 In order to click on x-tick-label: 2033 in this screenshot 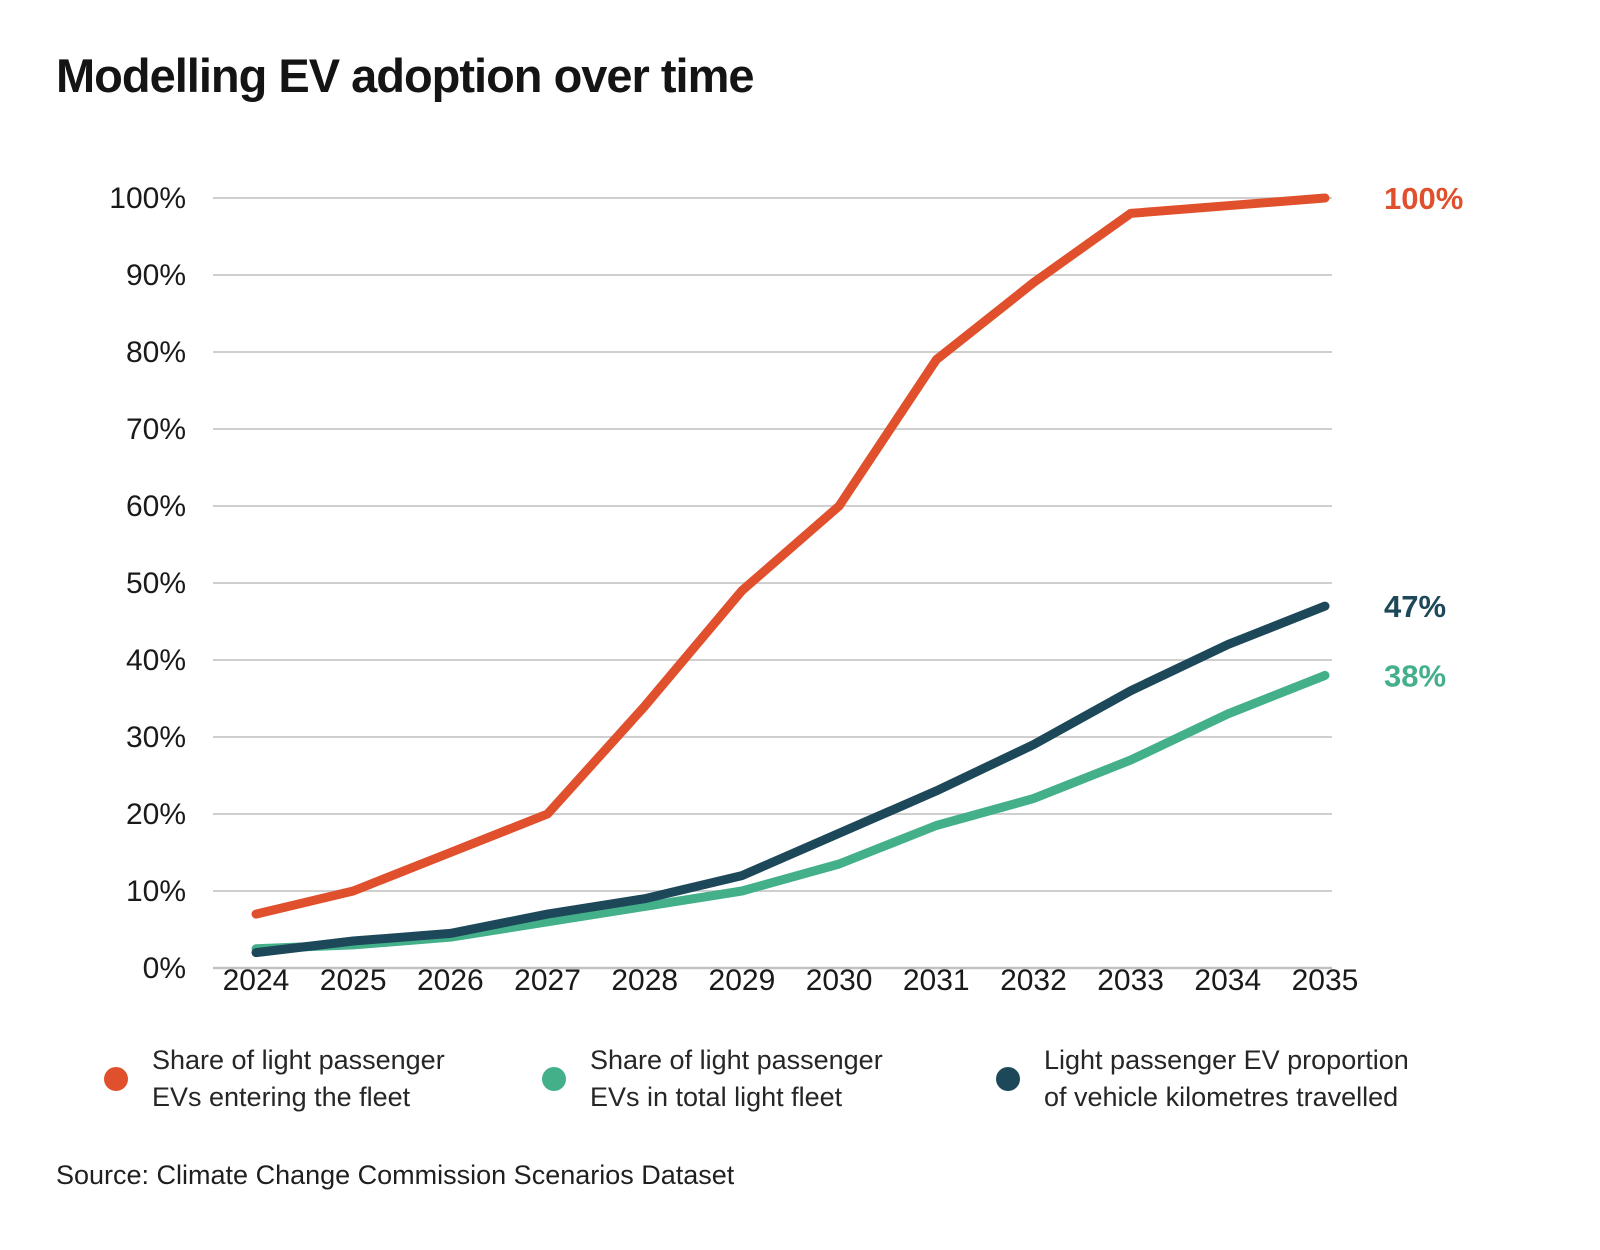, I will do `click(1130, 980)`.